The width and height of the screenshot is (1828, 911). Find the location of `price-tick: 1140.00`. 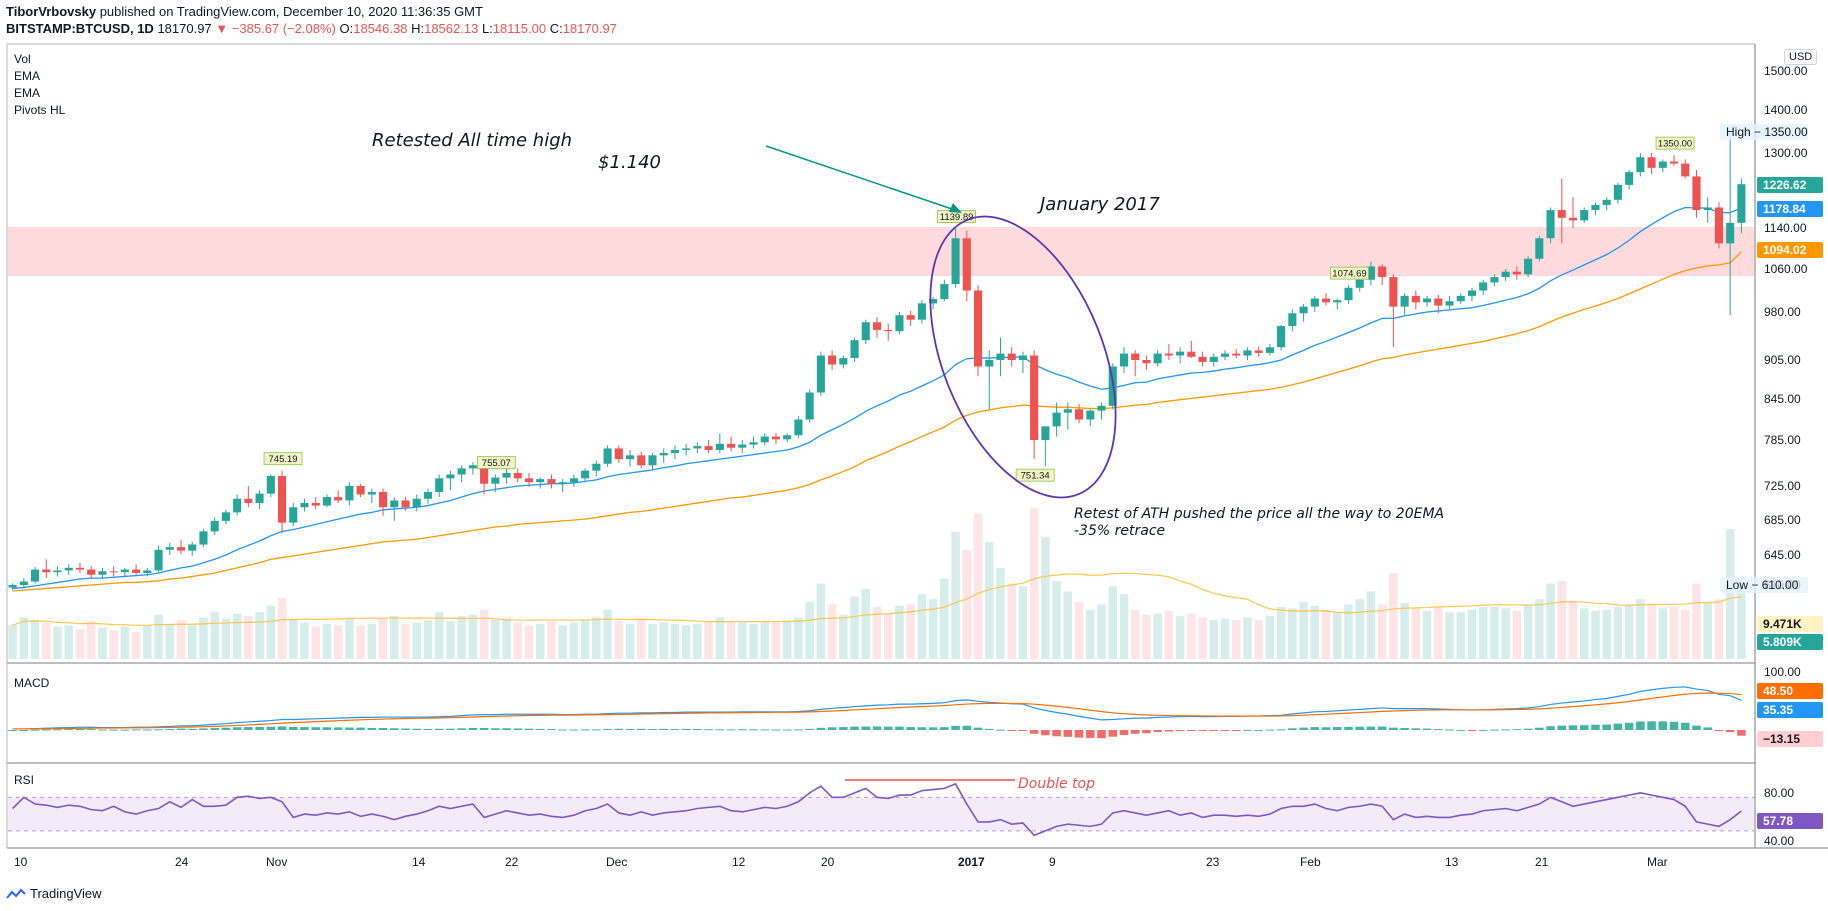

price-tick: 1140.00 is located at coordinates (1785, 228).